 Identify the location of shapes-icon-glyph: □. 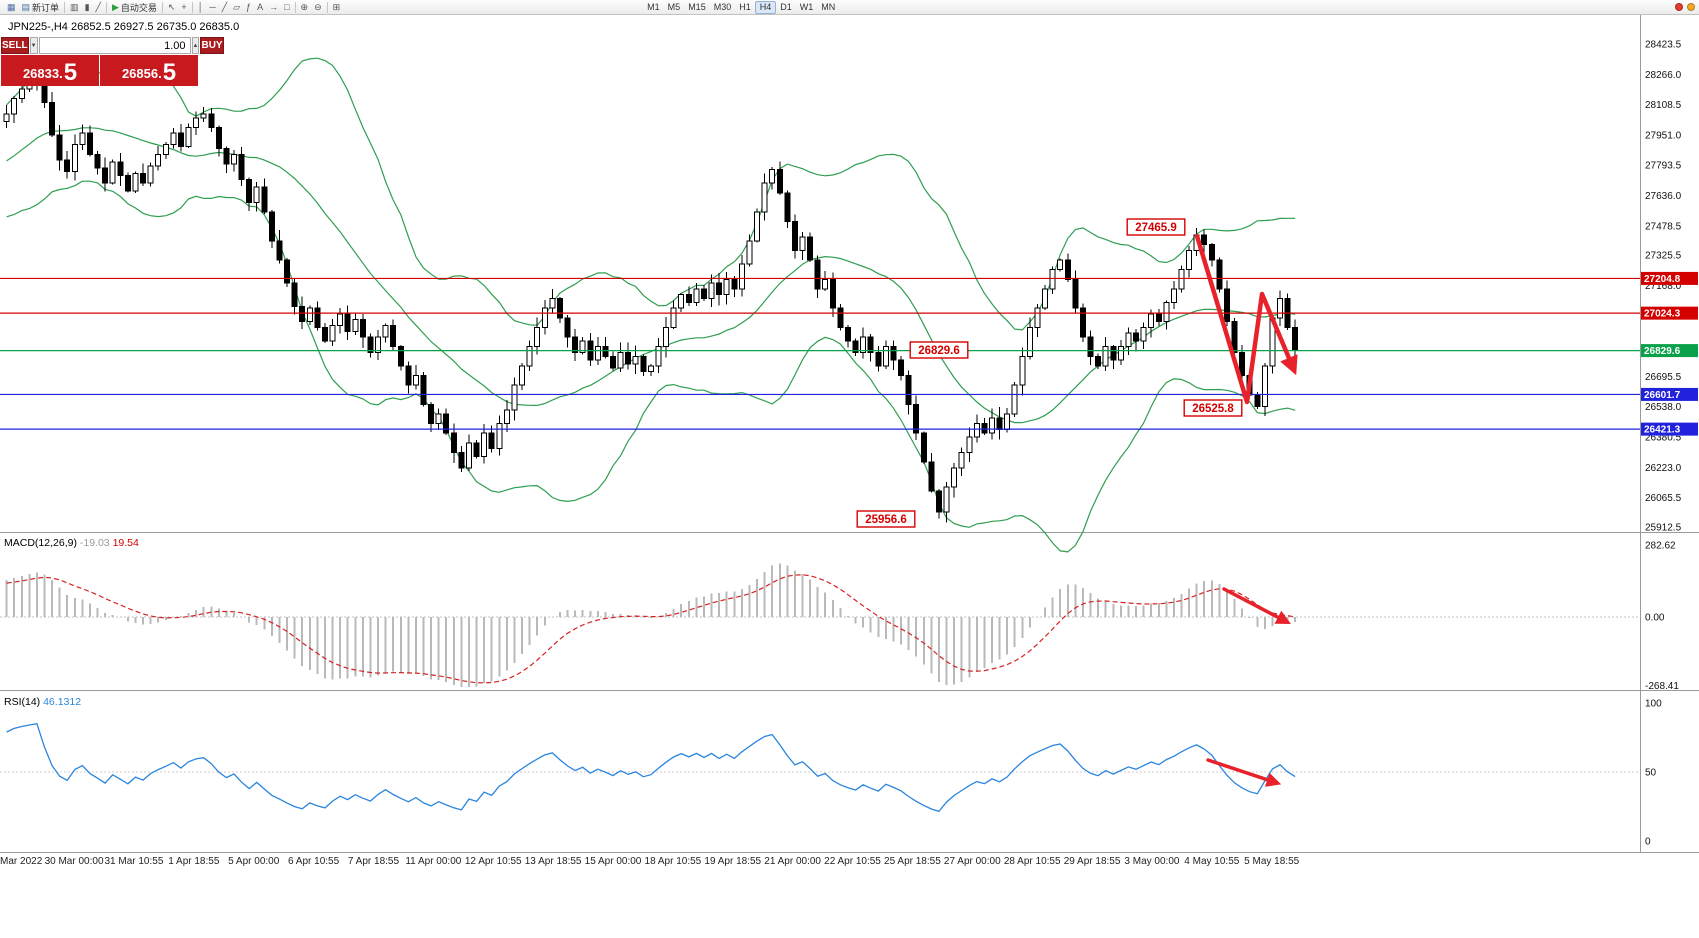
(287, 6).